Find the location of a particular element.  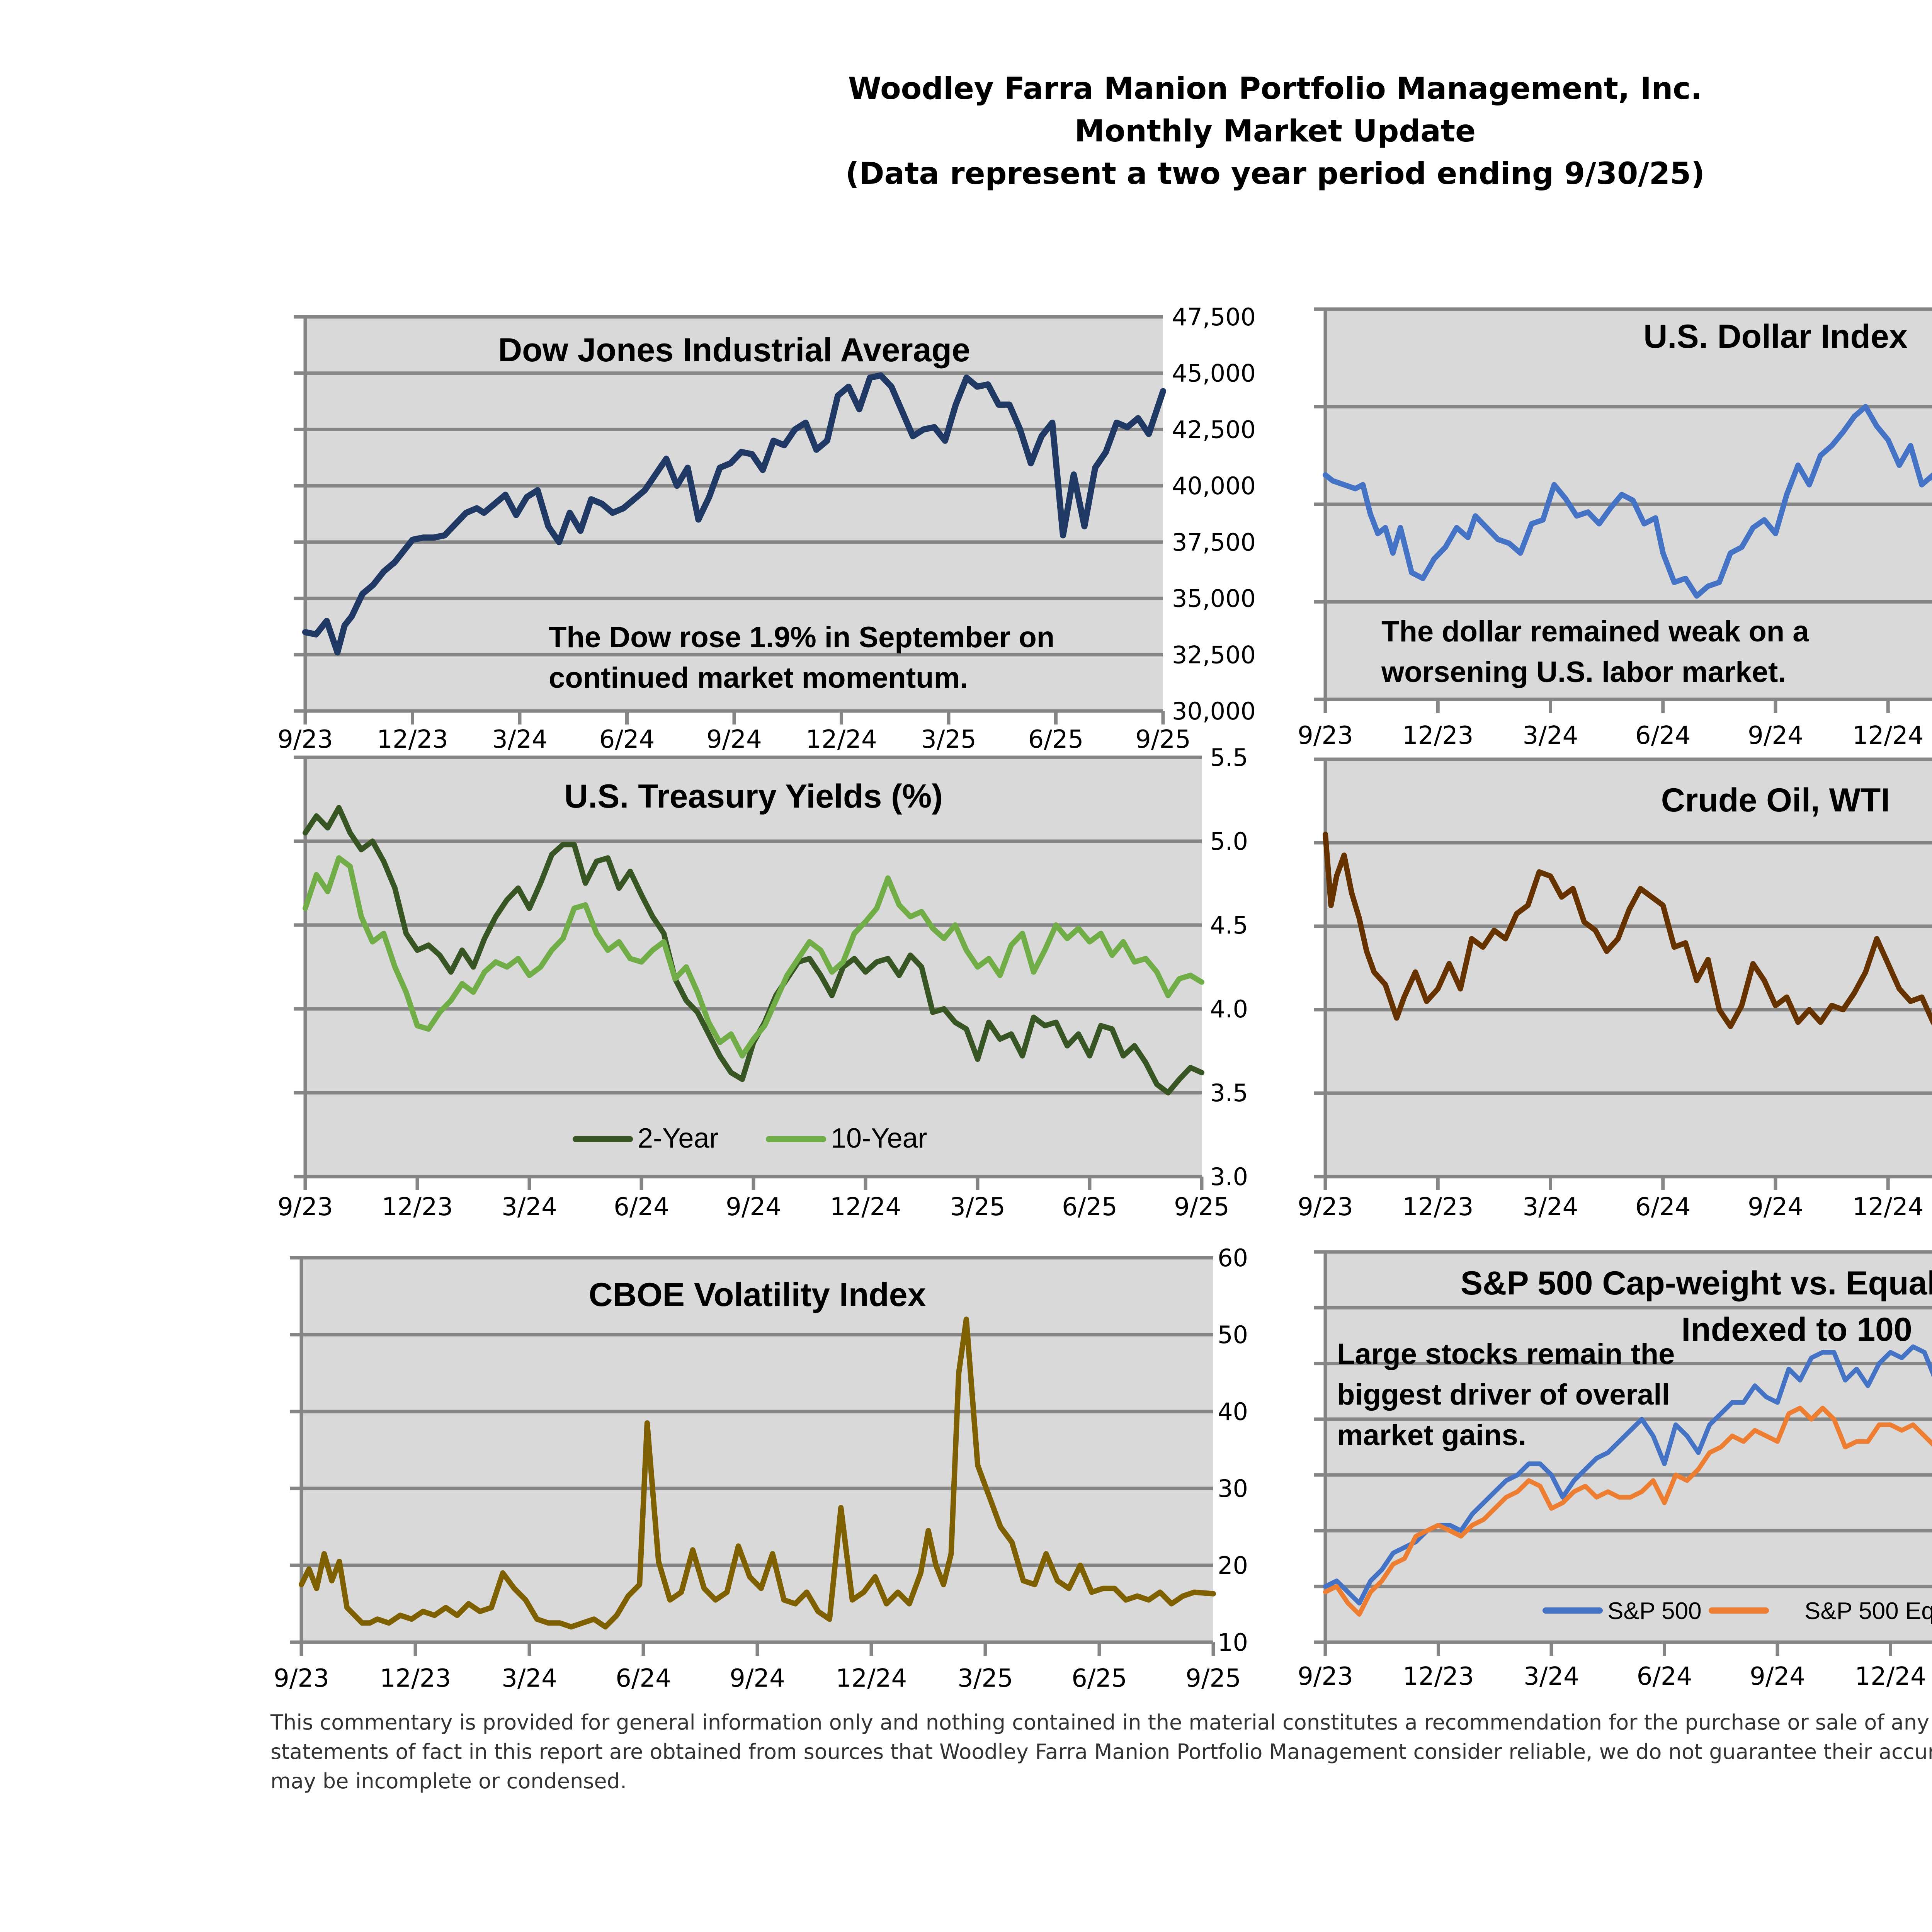

sp500-series-s-p-500-equal-weight is located at coordinates (1628, 1511).